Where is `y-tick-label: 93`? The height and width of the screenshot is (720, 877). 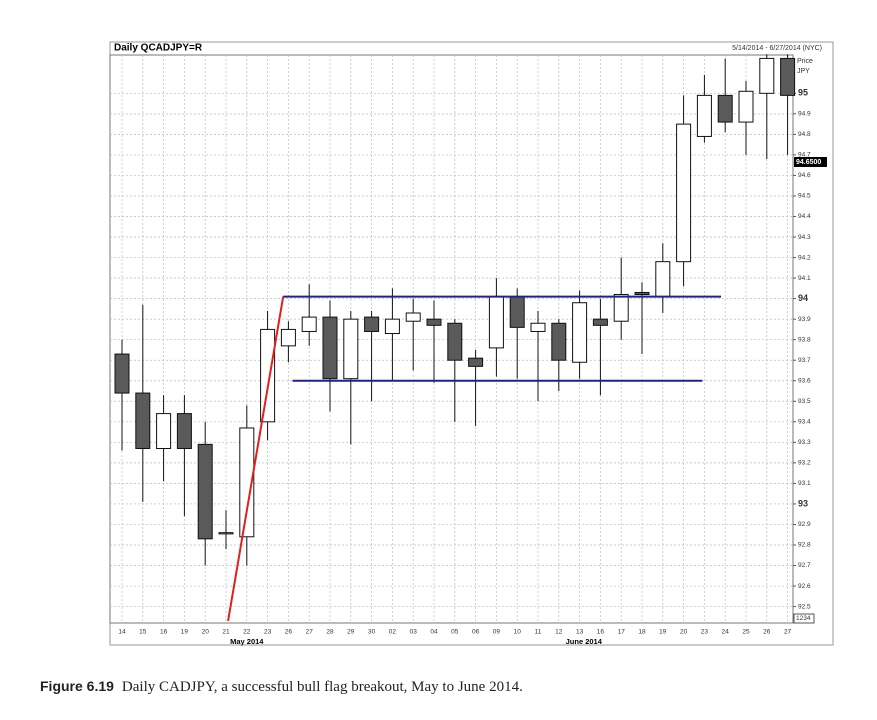 y-tick-label: 93 is located at coordinates (803, 503).